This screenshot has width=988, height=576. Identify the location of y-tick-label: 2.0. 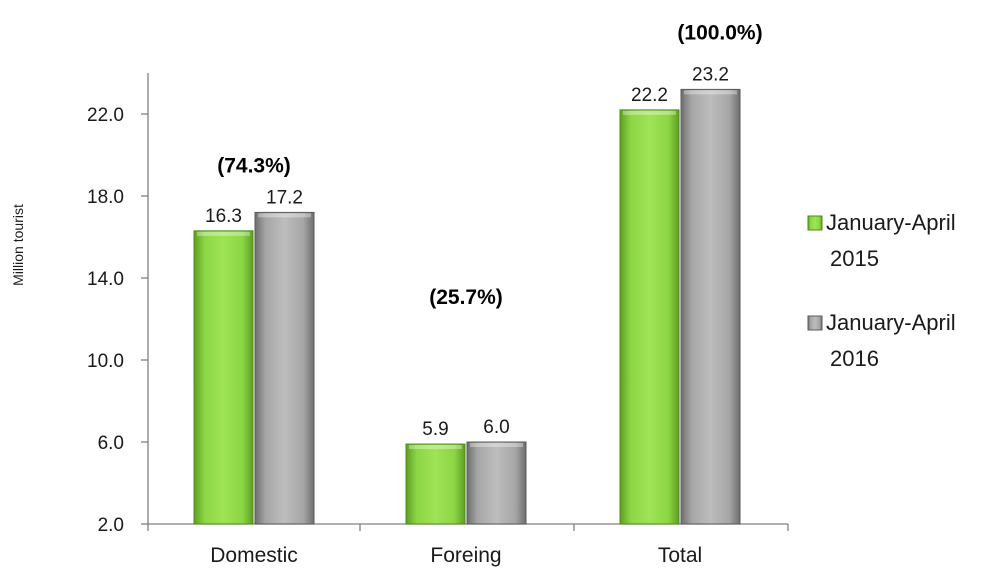
(111, 525).